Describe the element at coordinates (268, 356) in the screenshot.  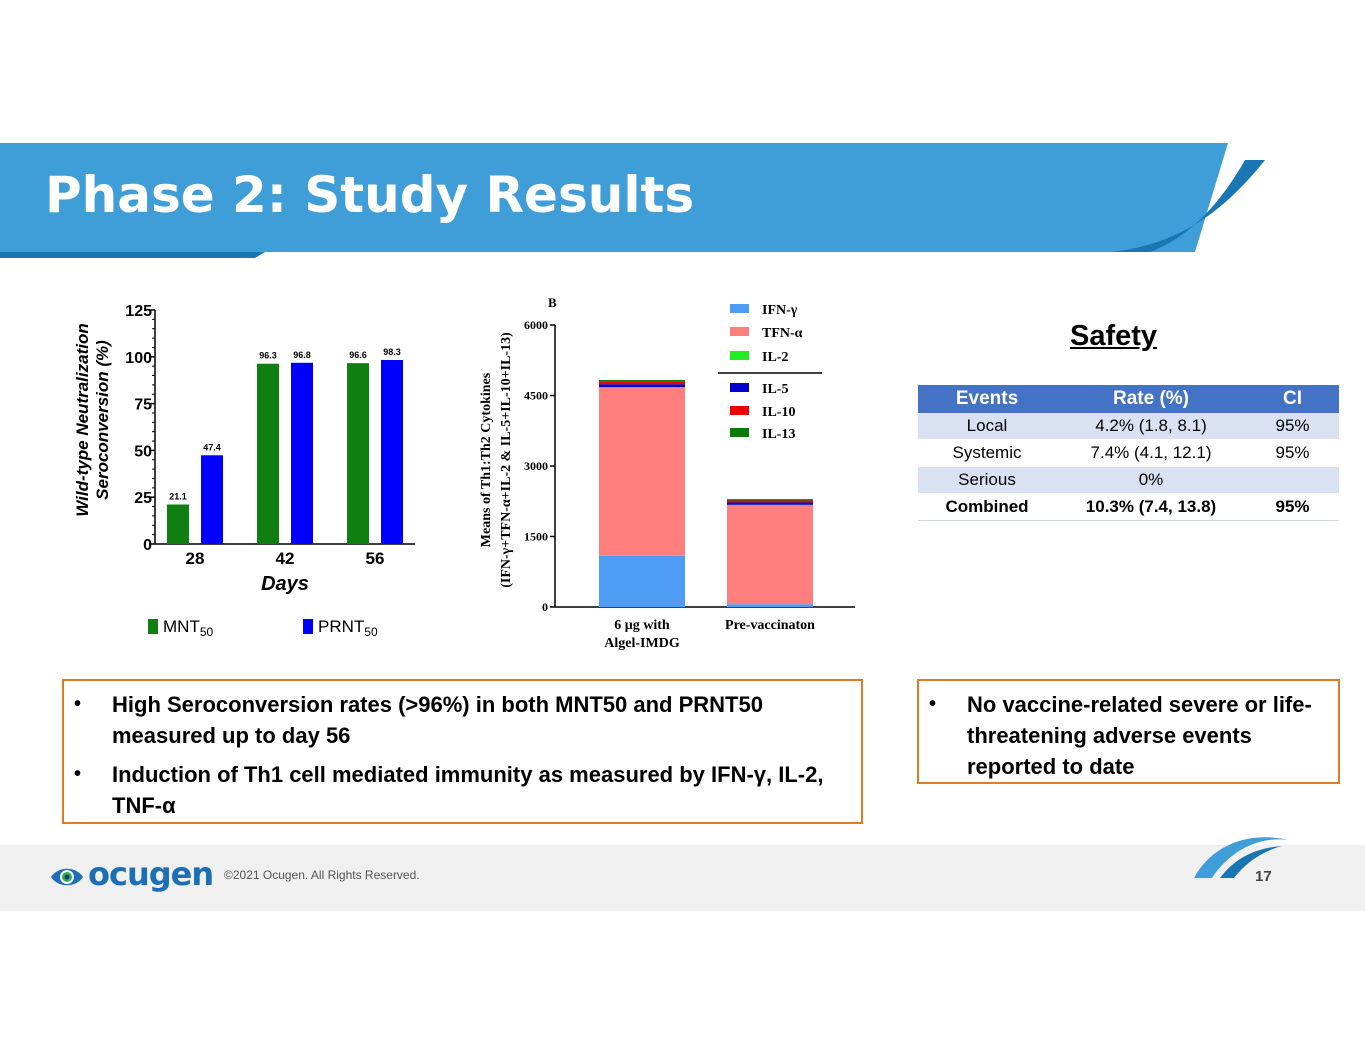
I see `data-label: 96.3` at that location.